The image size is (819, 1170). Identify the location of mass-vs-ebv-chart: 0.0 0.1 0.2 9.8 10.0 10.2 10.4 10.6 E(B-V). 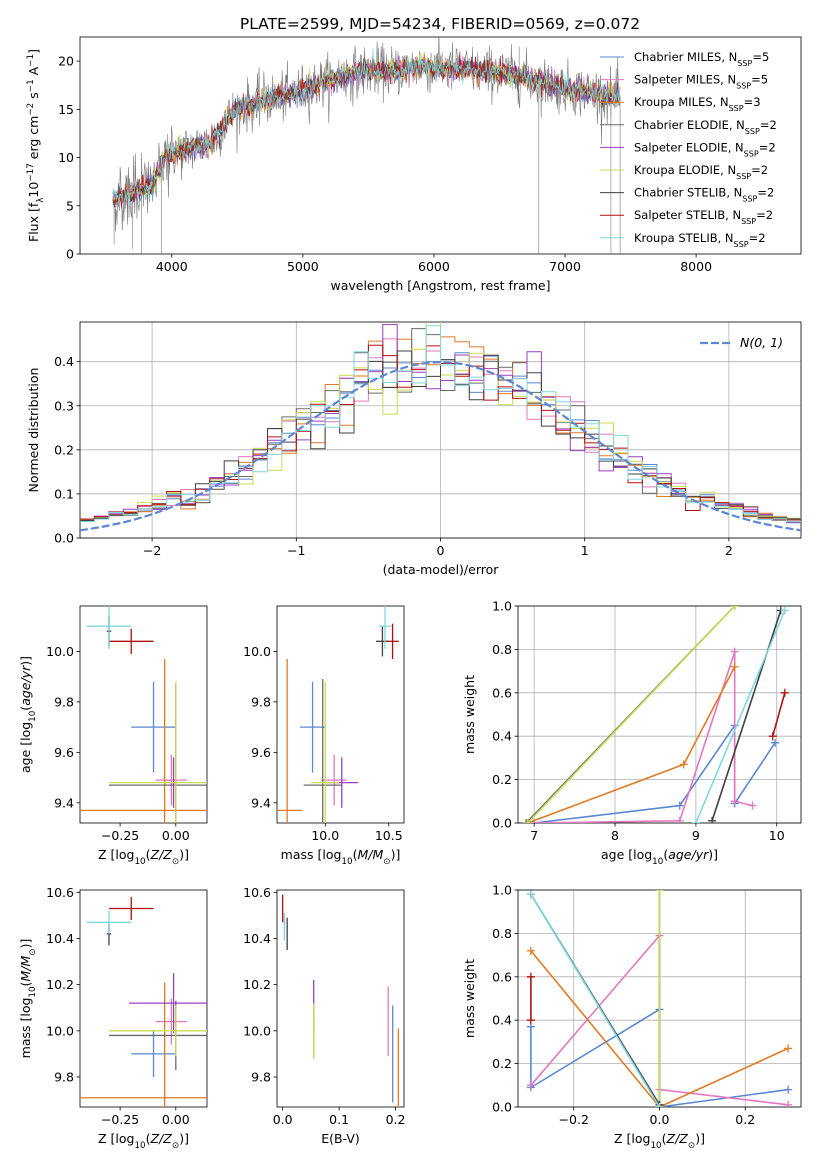
(324, 1015).